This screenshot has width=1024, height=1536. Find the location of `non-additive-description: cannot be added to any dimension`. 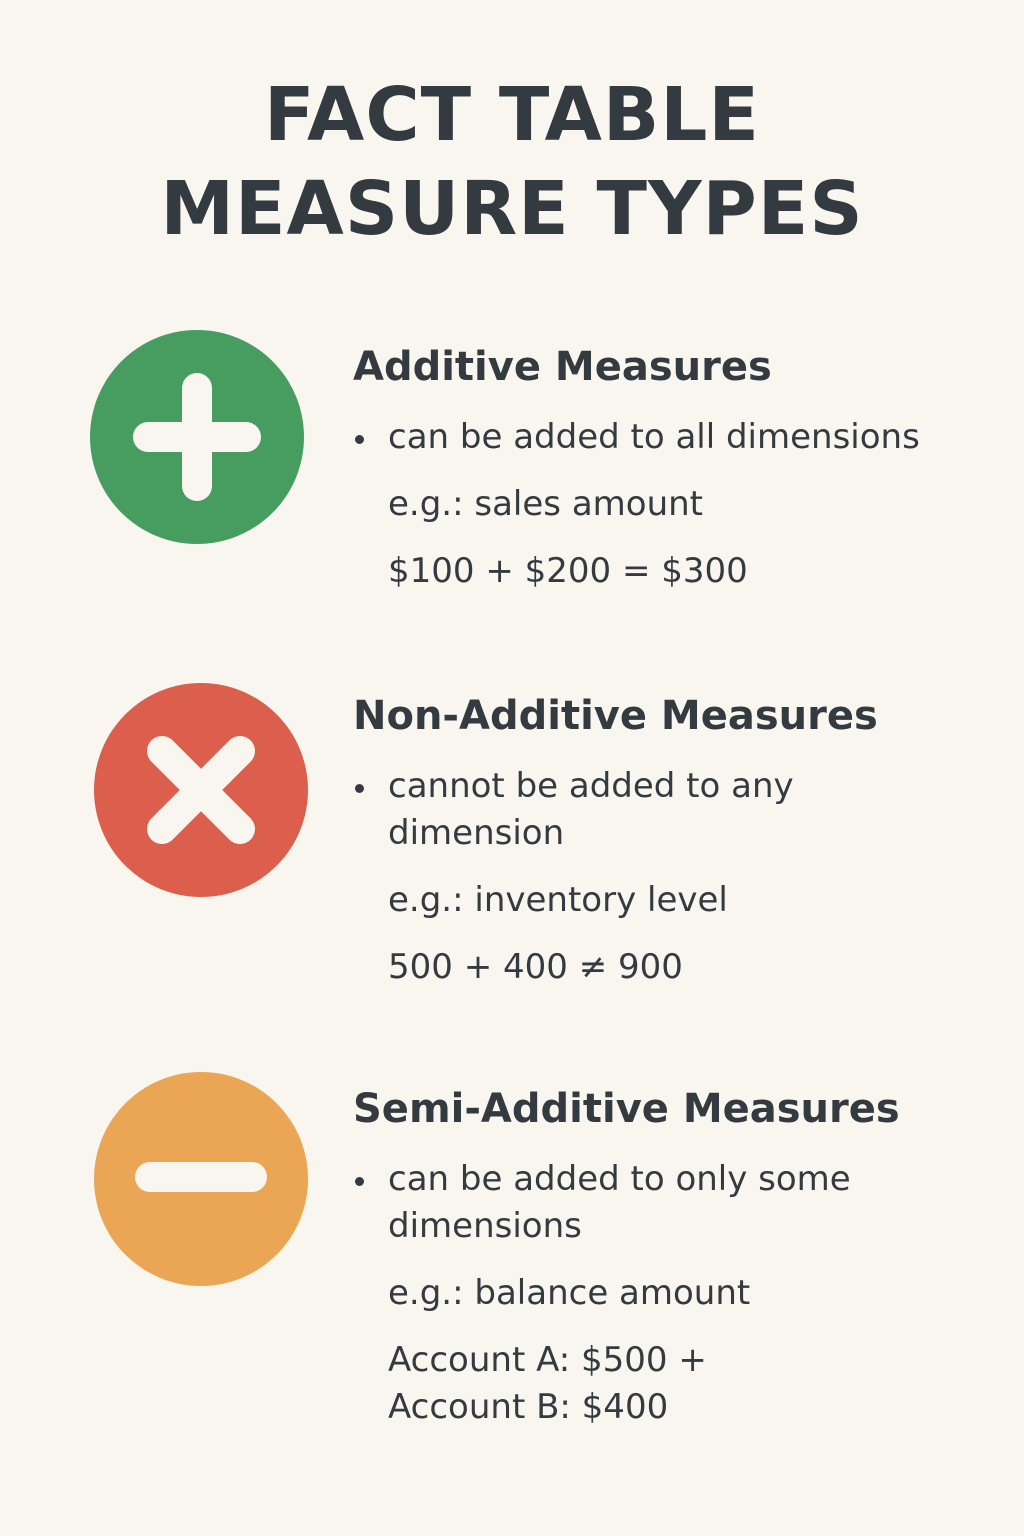

non-additive-description: cannot be added to any dimension is located at coordinates (673, 810).